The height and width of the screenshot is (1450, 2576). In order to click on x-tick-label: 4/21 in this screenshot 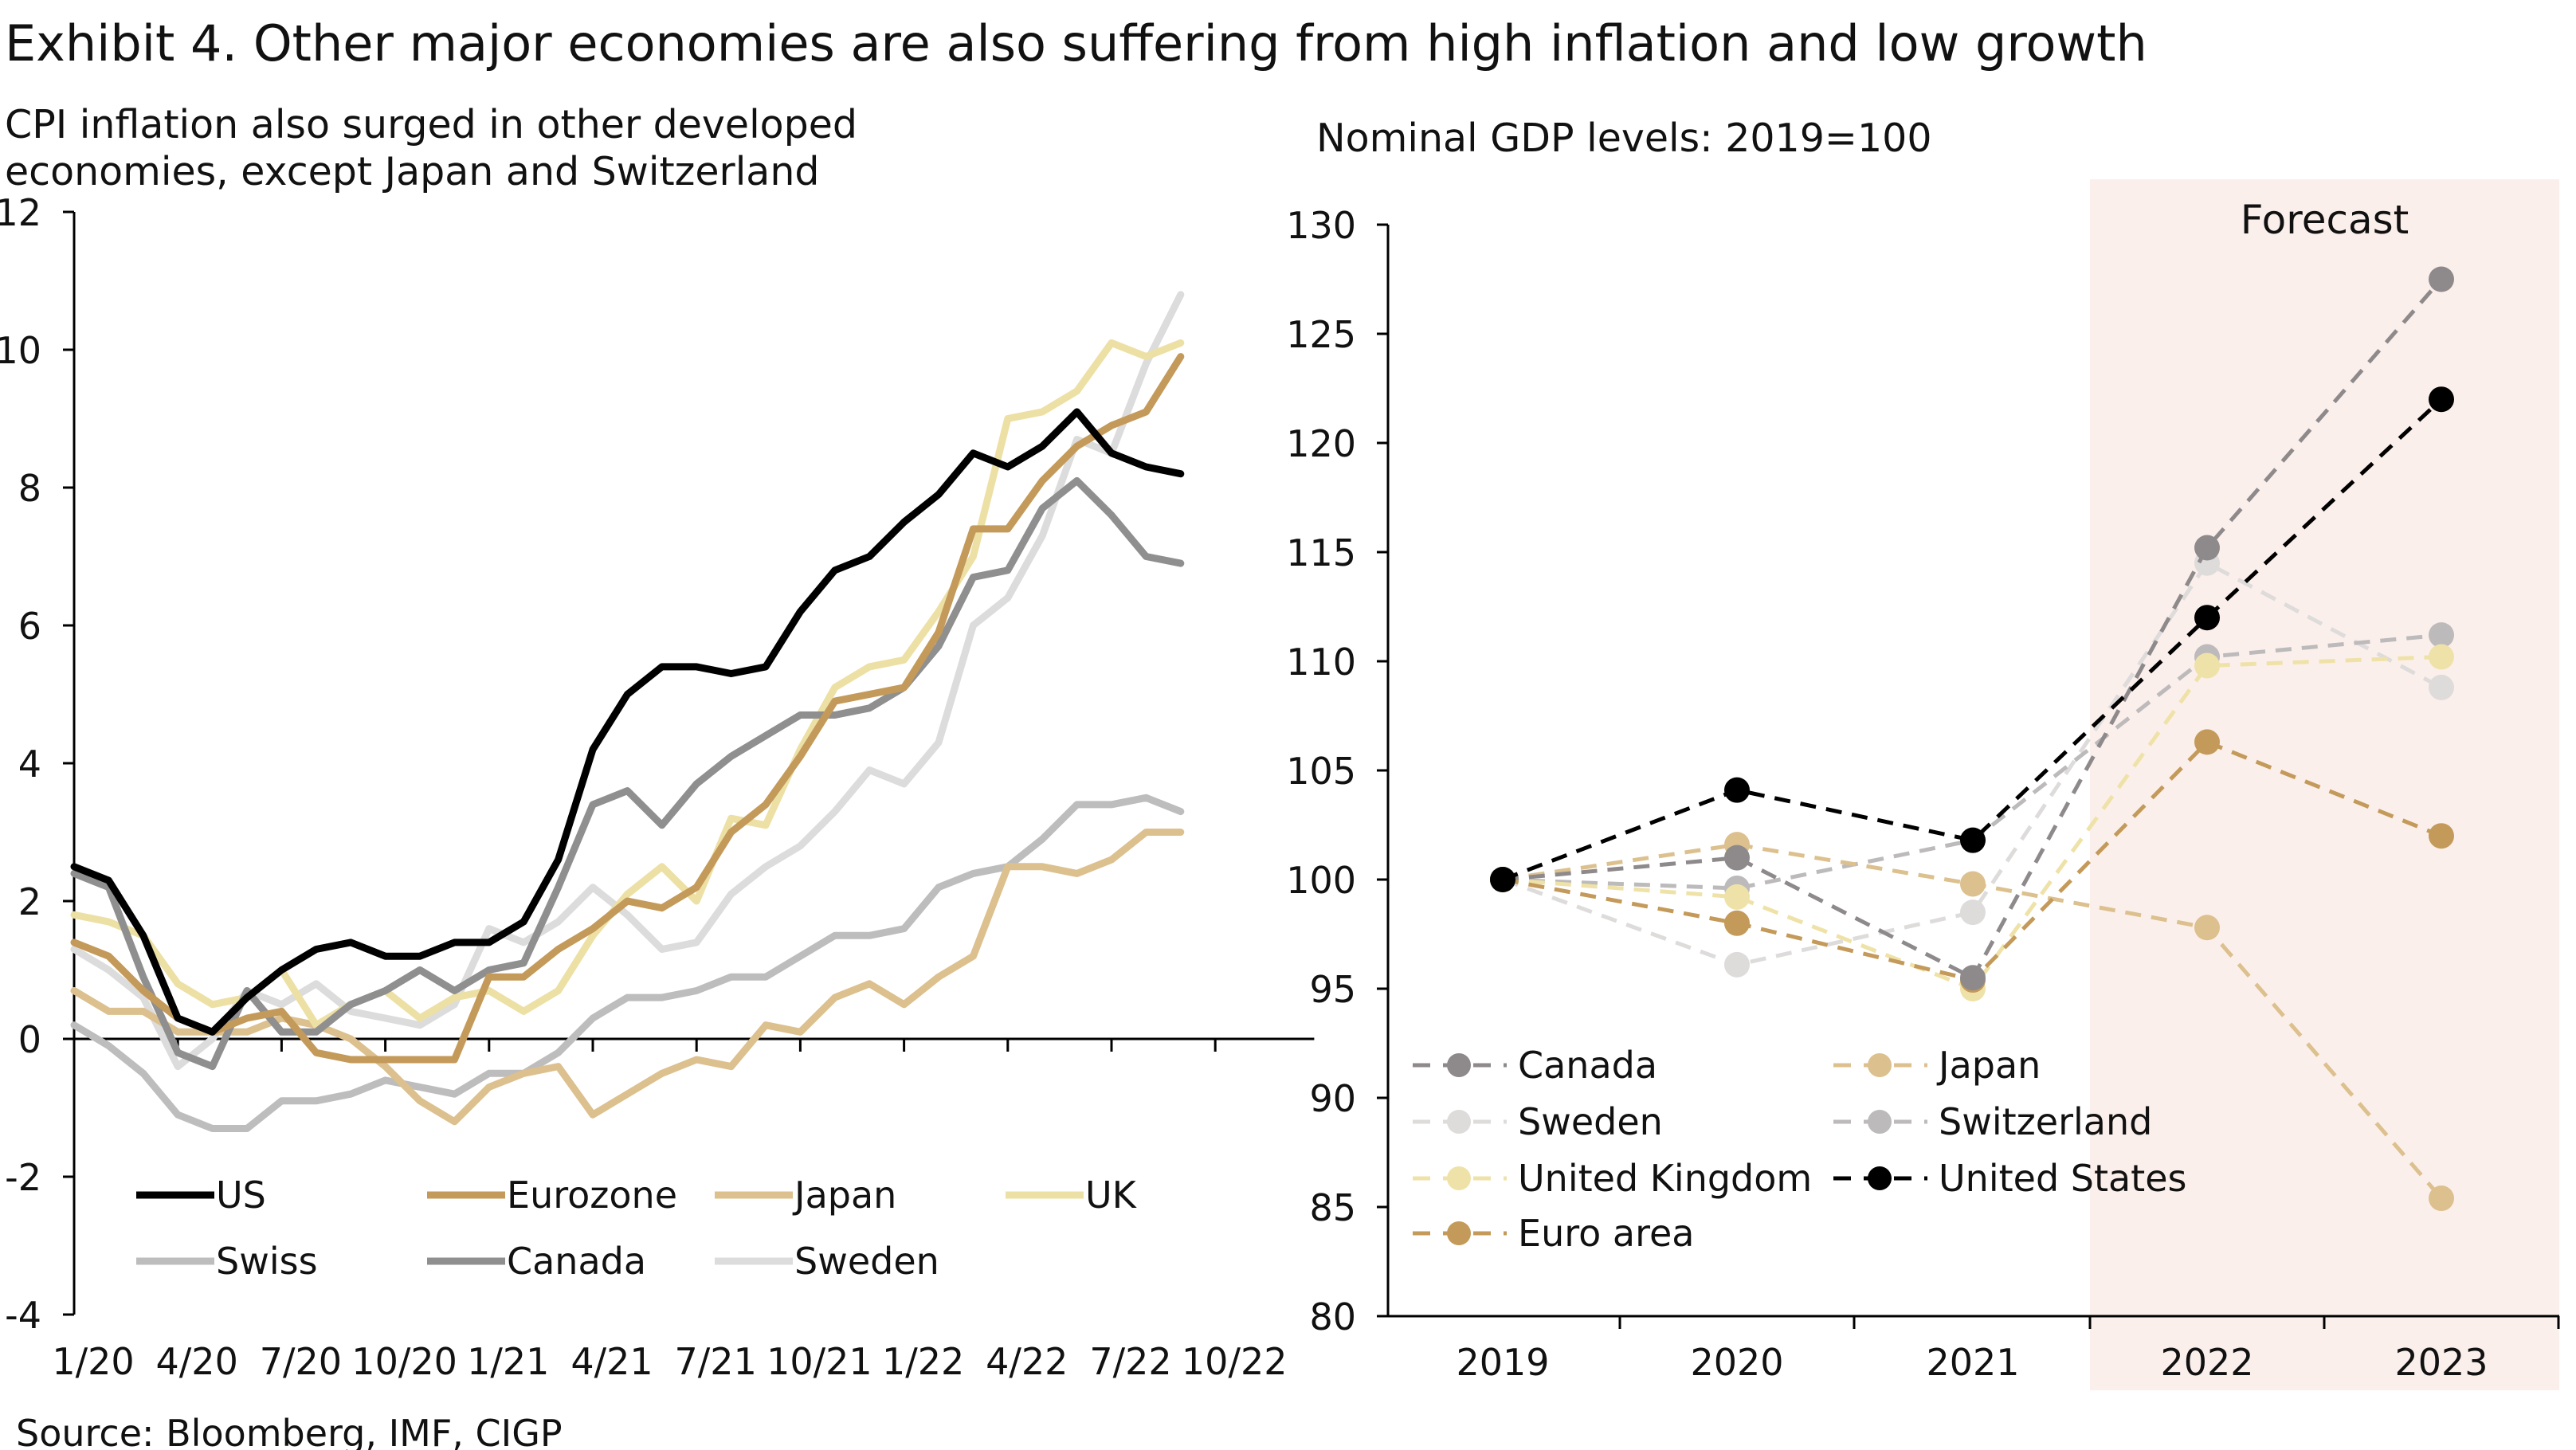, I will do `click(611, 1361)`.